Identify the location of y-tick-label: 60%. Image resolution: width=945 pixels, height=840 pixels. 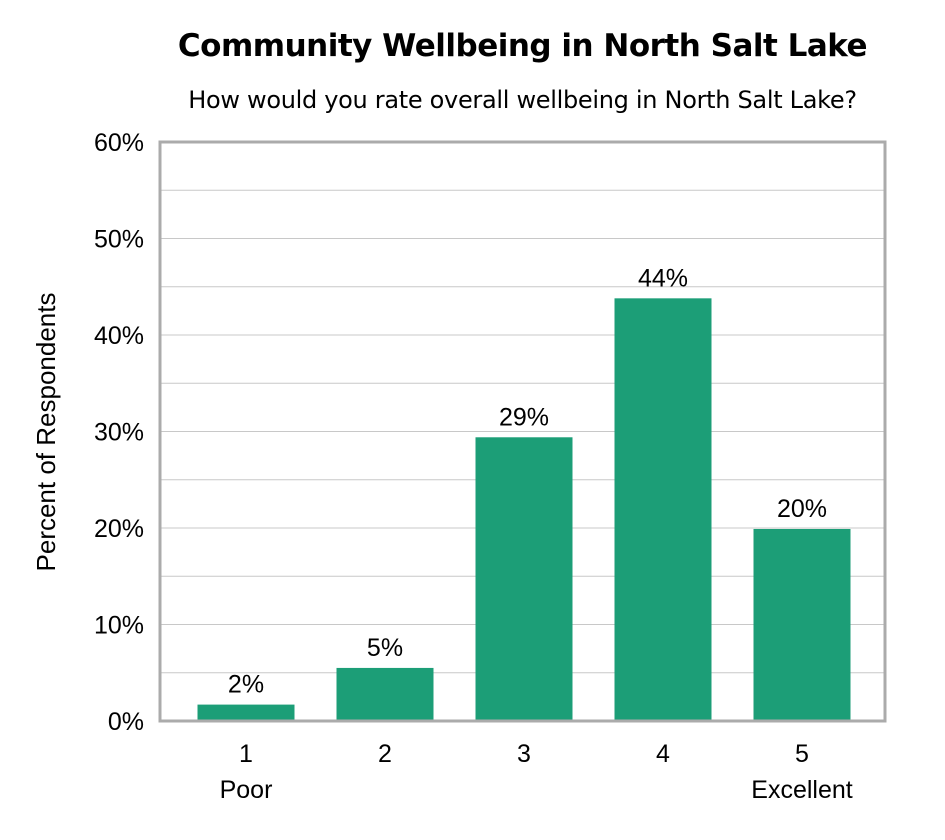
(119, 143).